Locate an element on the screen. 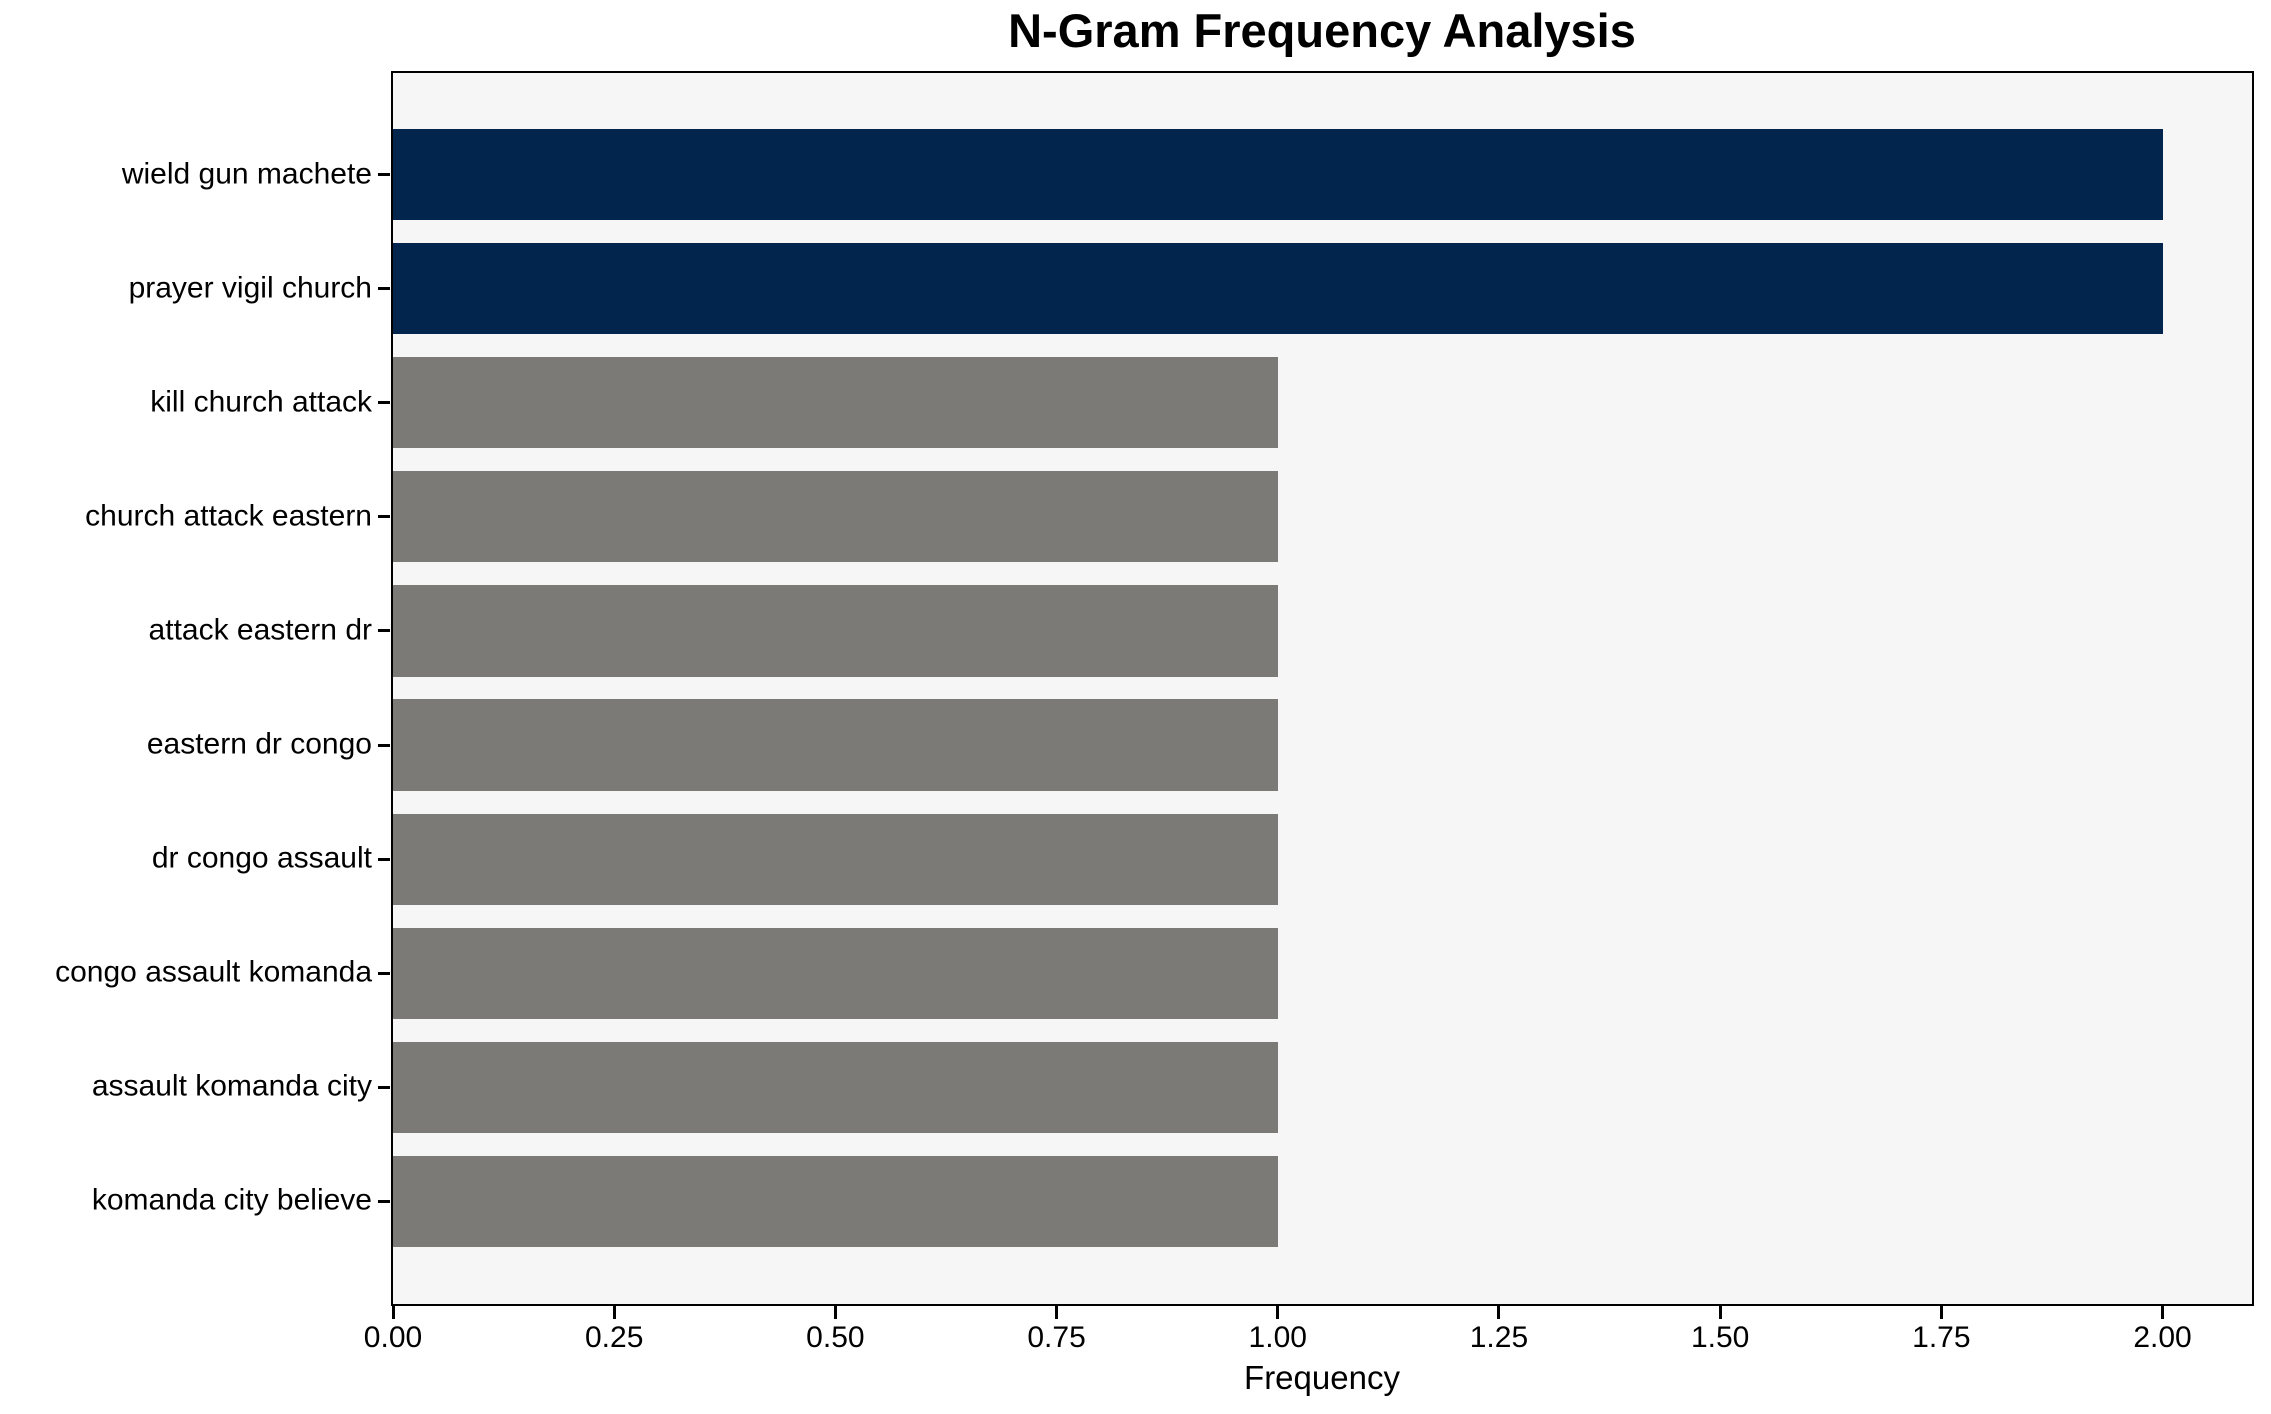  bar-church-attack-eastern is located at coordinates (835, 517).